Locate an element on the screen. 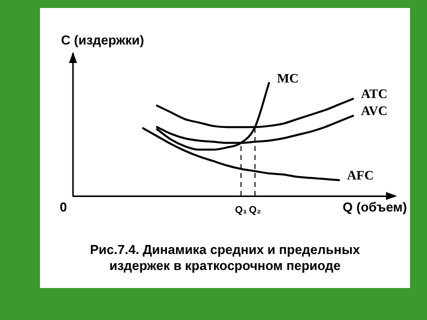  text: Рис.7.4. Динамика средних и предельных издержек в краткосрочном периоде is located at coordinates (225, 258).